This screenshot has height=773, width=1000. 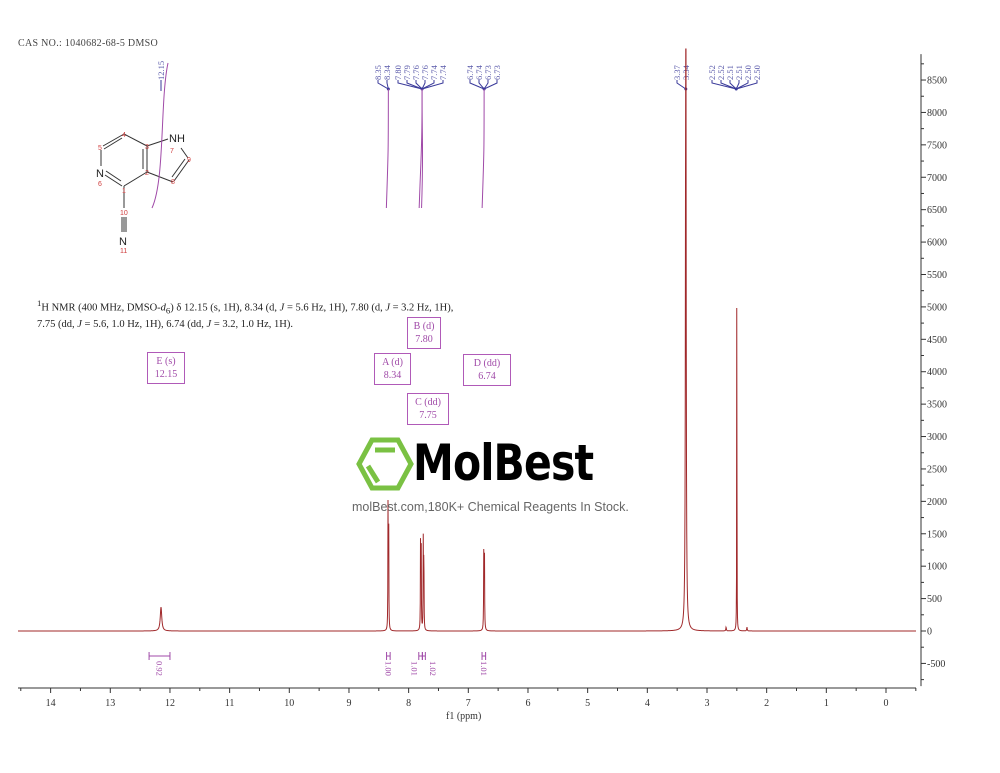 I want to click on y-tick-label: 2500, so click(x=937, y=469).